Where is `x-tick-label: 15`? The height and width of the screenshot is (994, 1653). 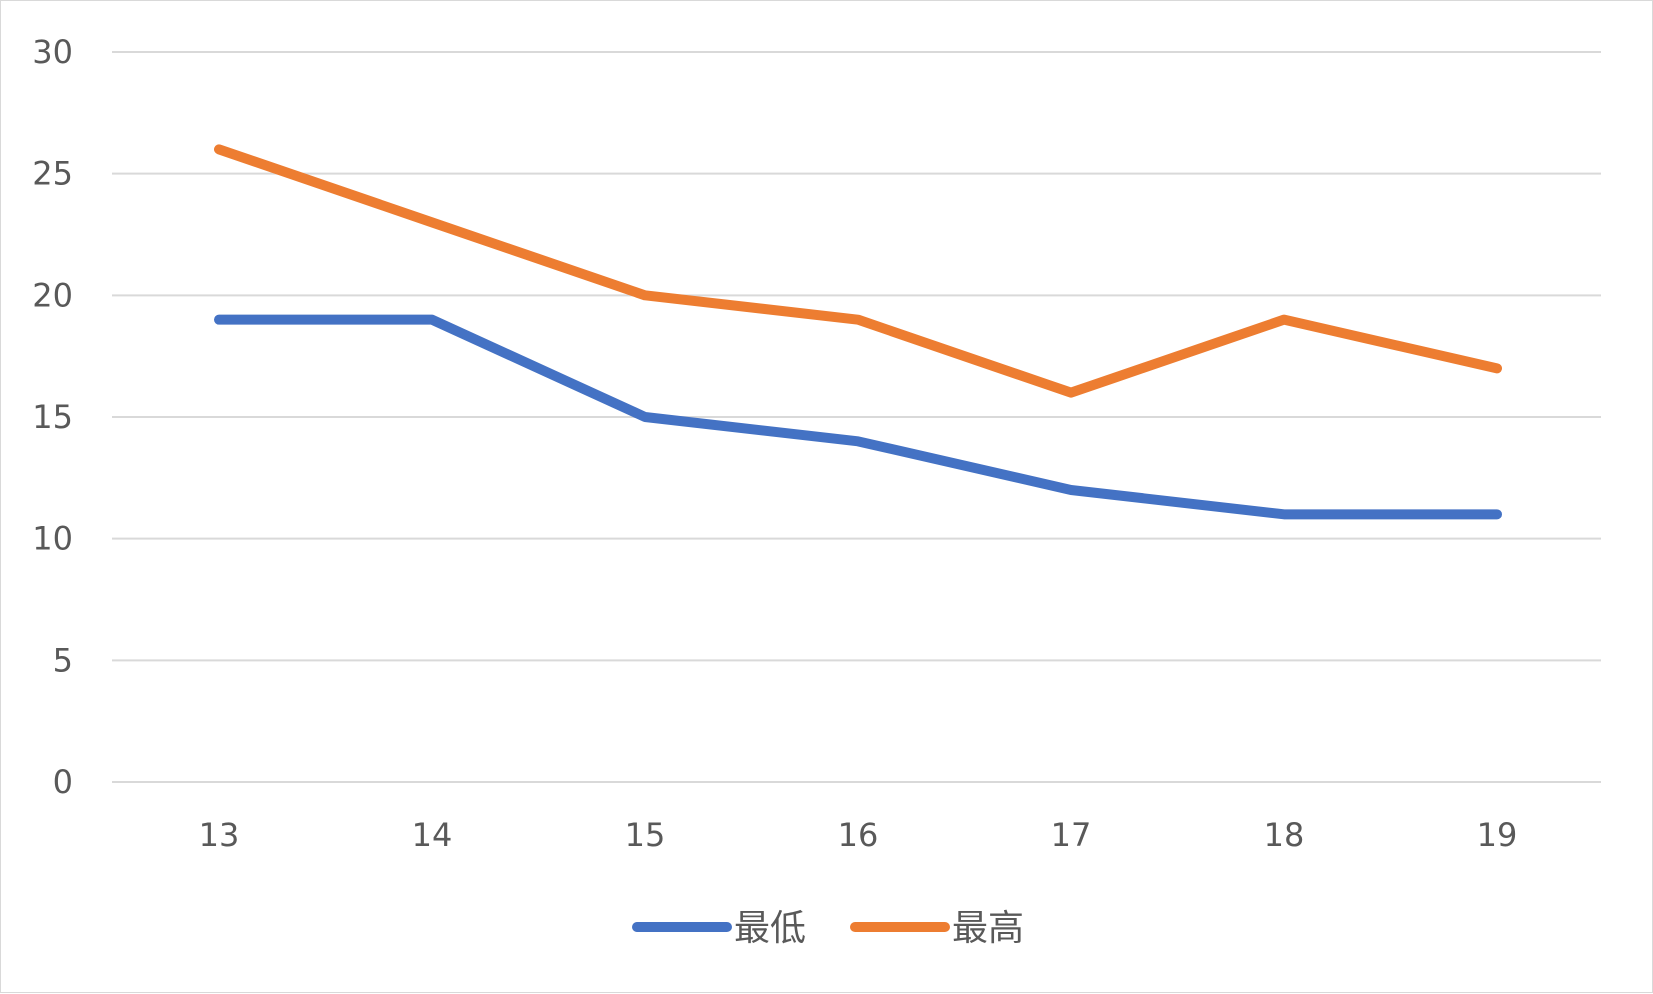
x-tick-label: 15 is located at coordinates (645, 835).